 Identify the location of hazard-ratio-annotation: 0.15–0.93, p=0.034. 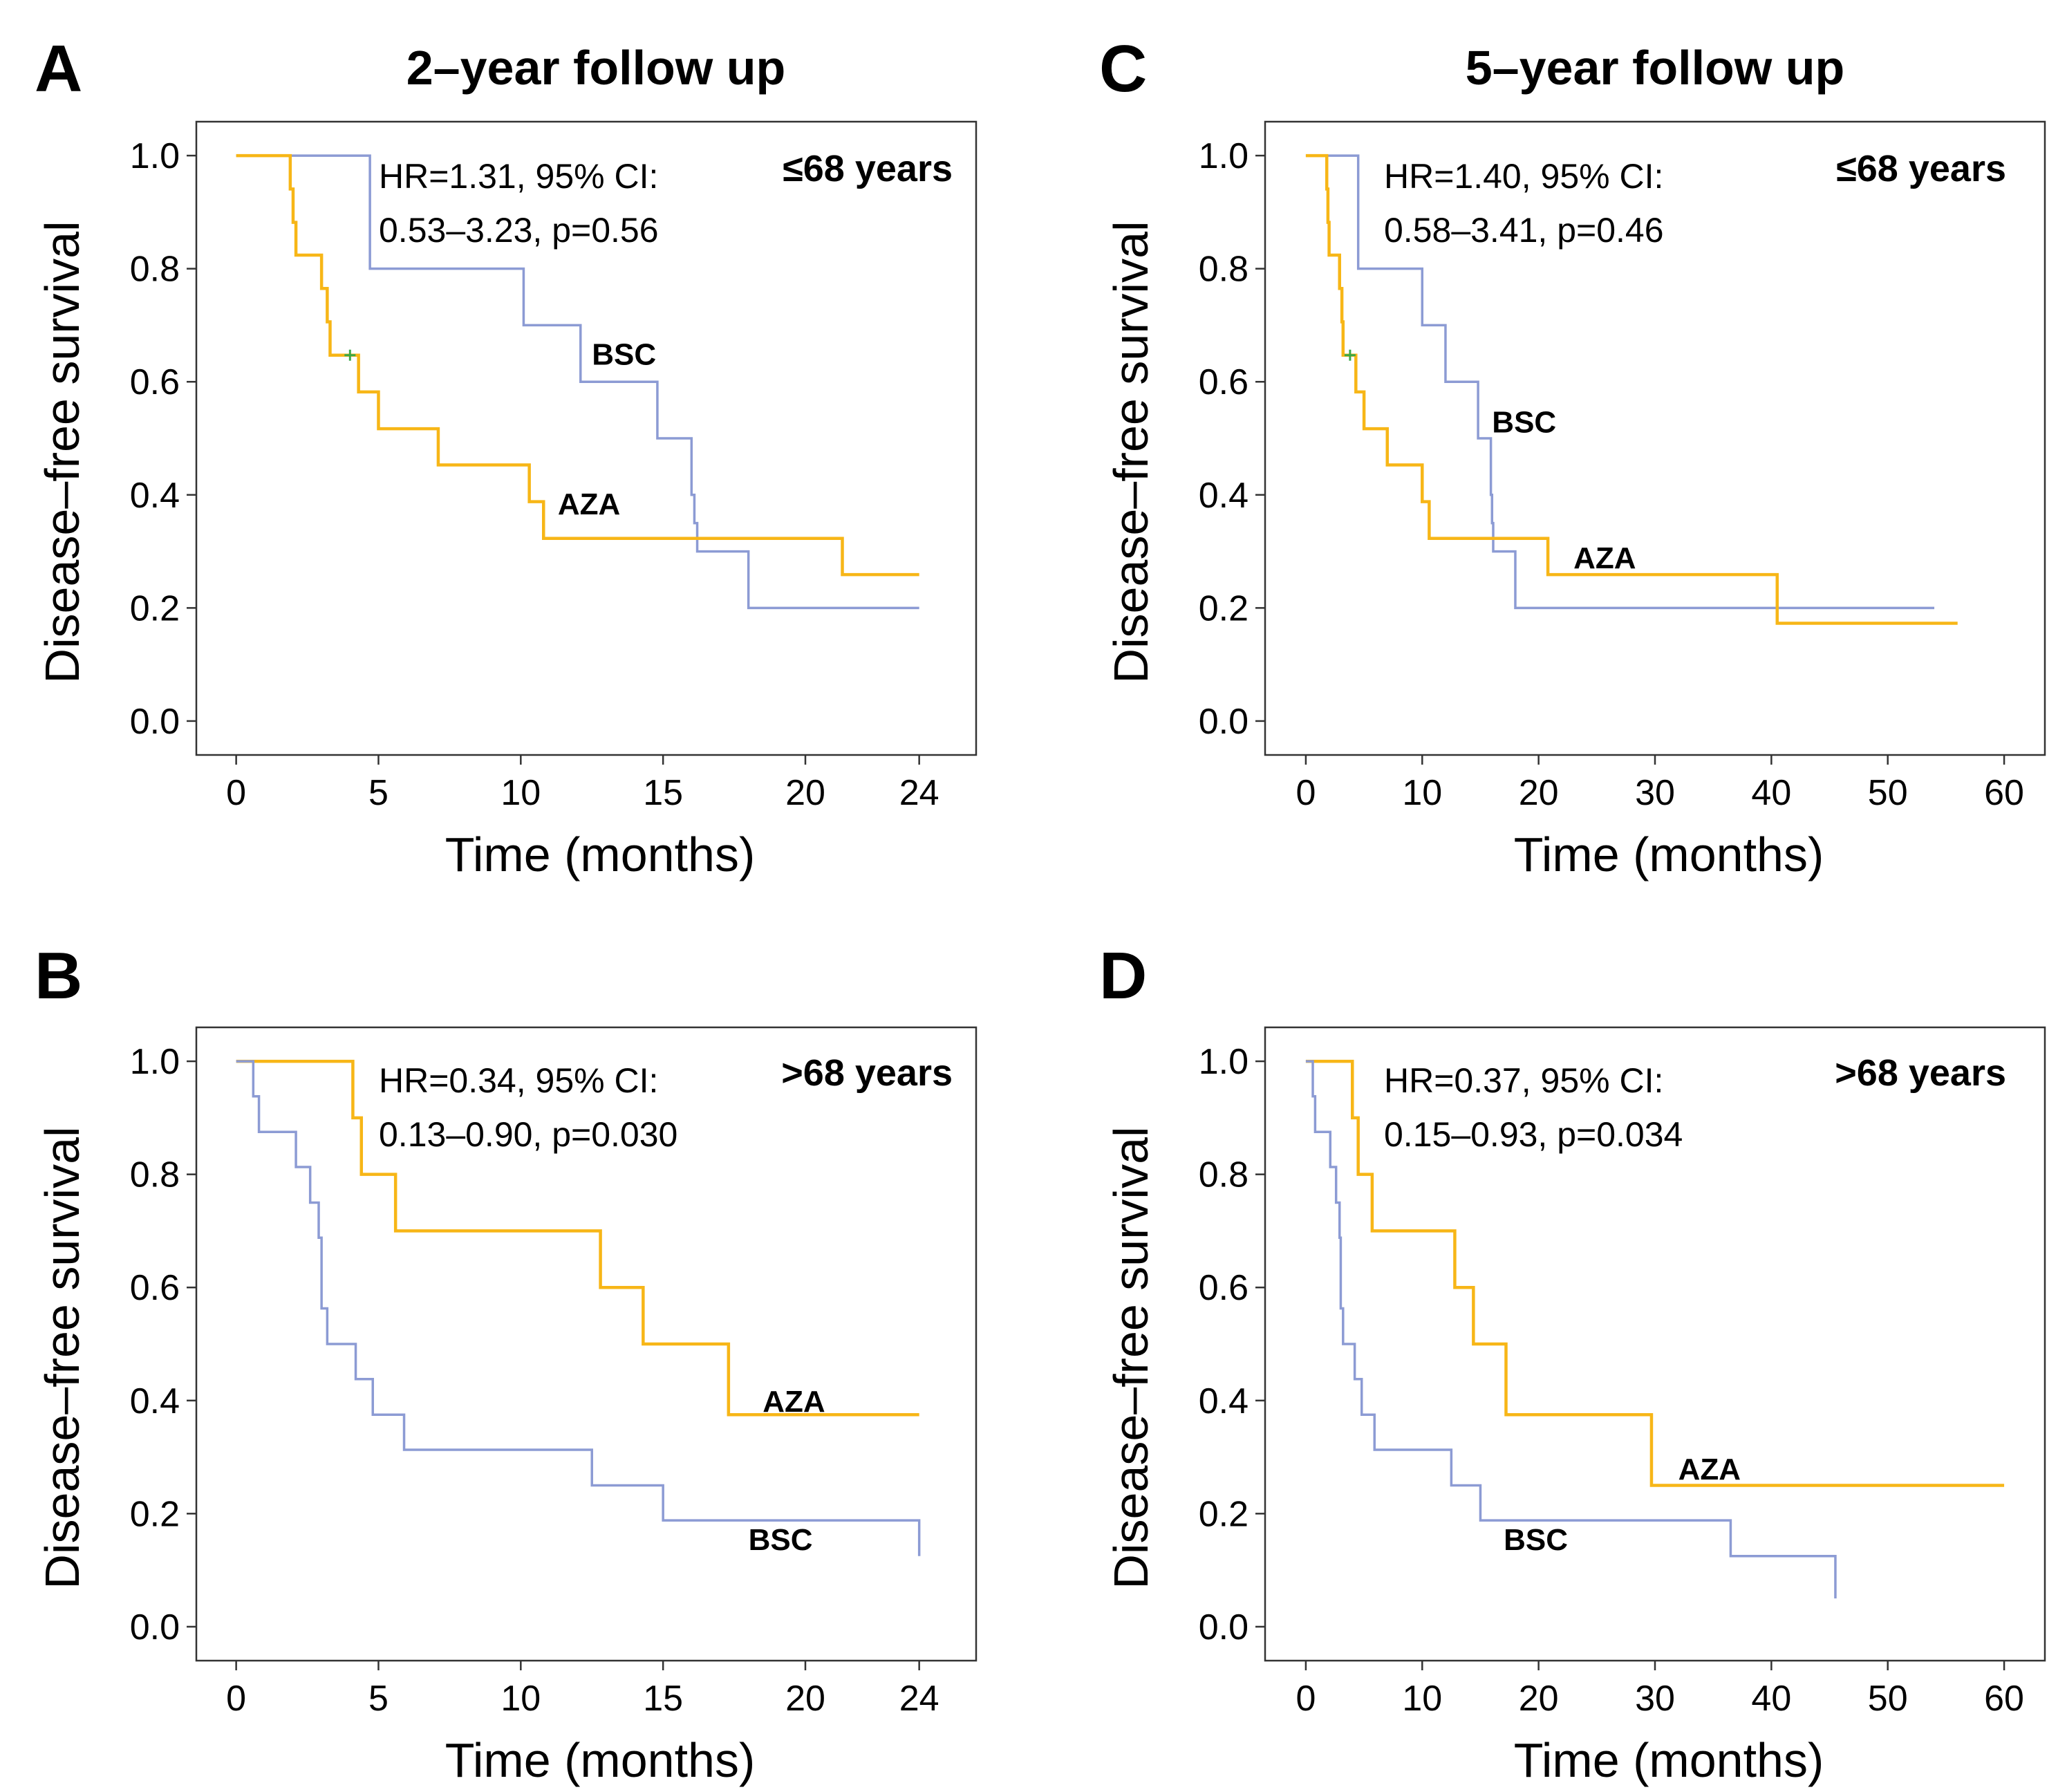
(1533, 1134).